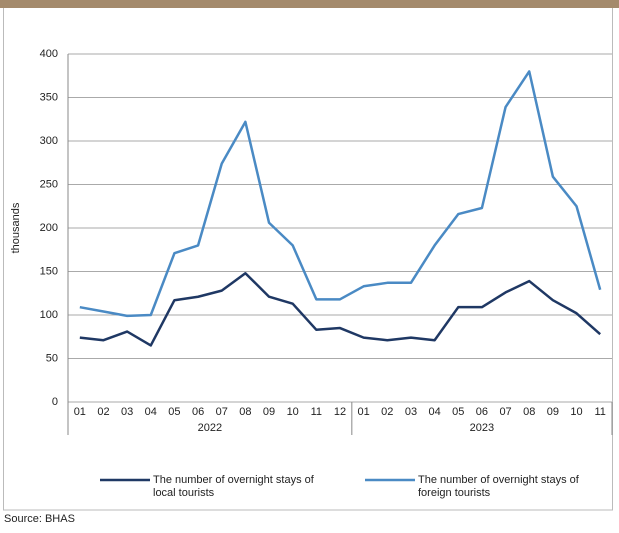 The image size is (619, 533). What do you see at coordinates (55, 402) in the screenshot?
I see `y-tick-label: 0` at bounding box center [55, 402].